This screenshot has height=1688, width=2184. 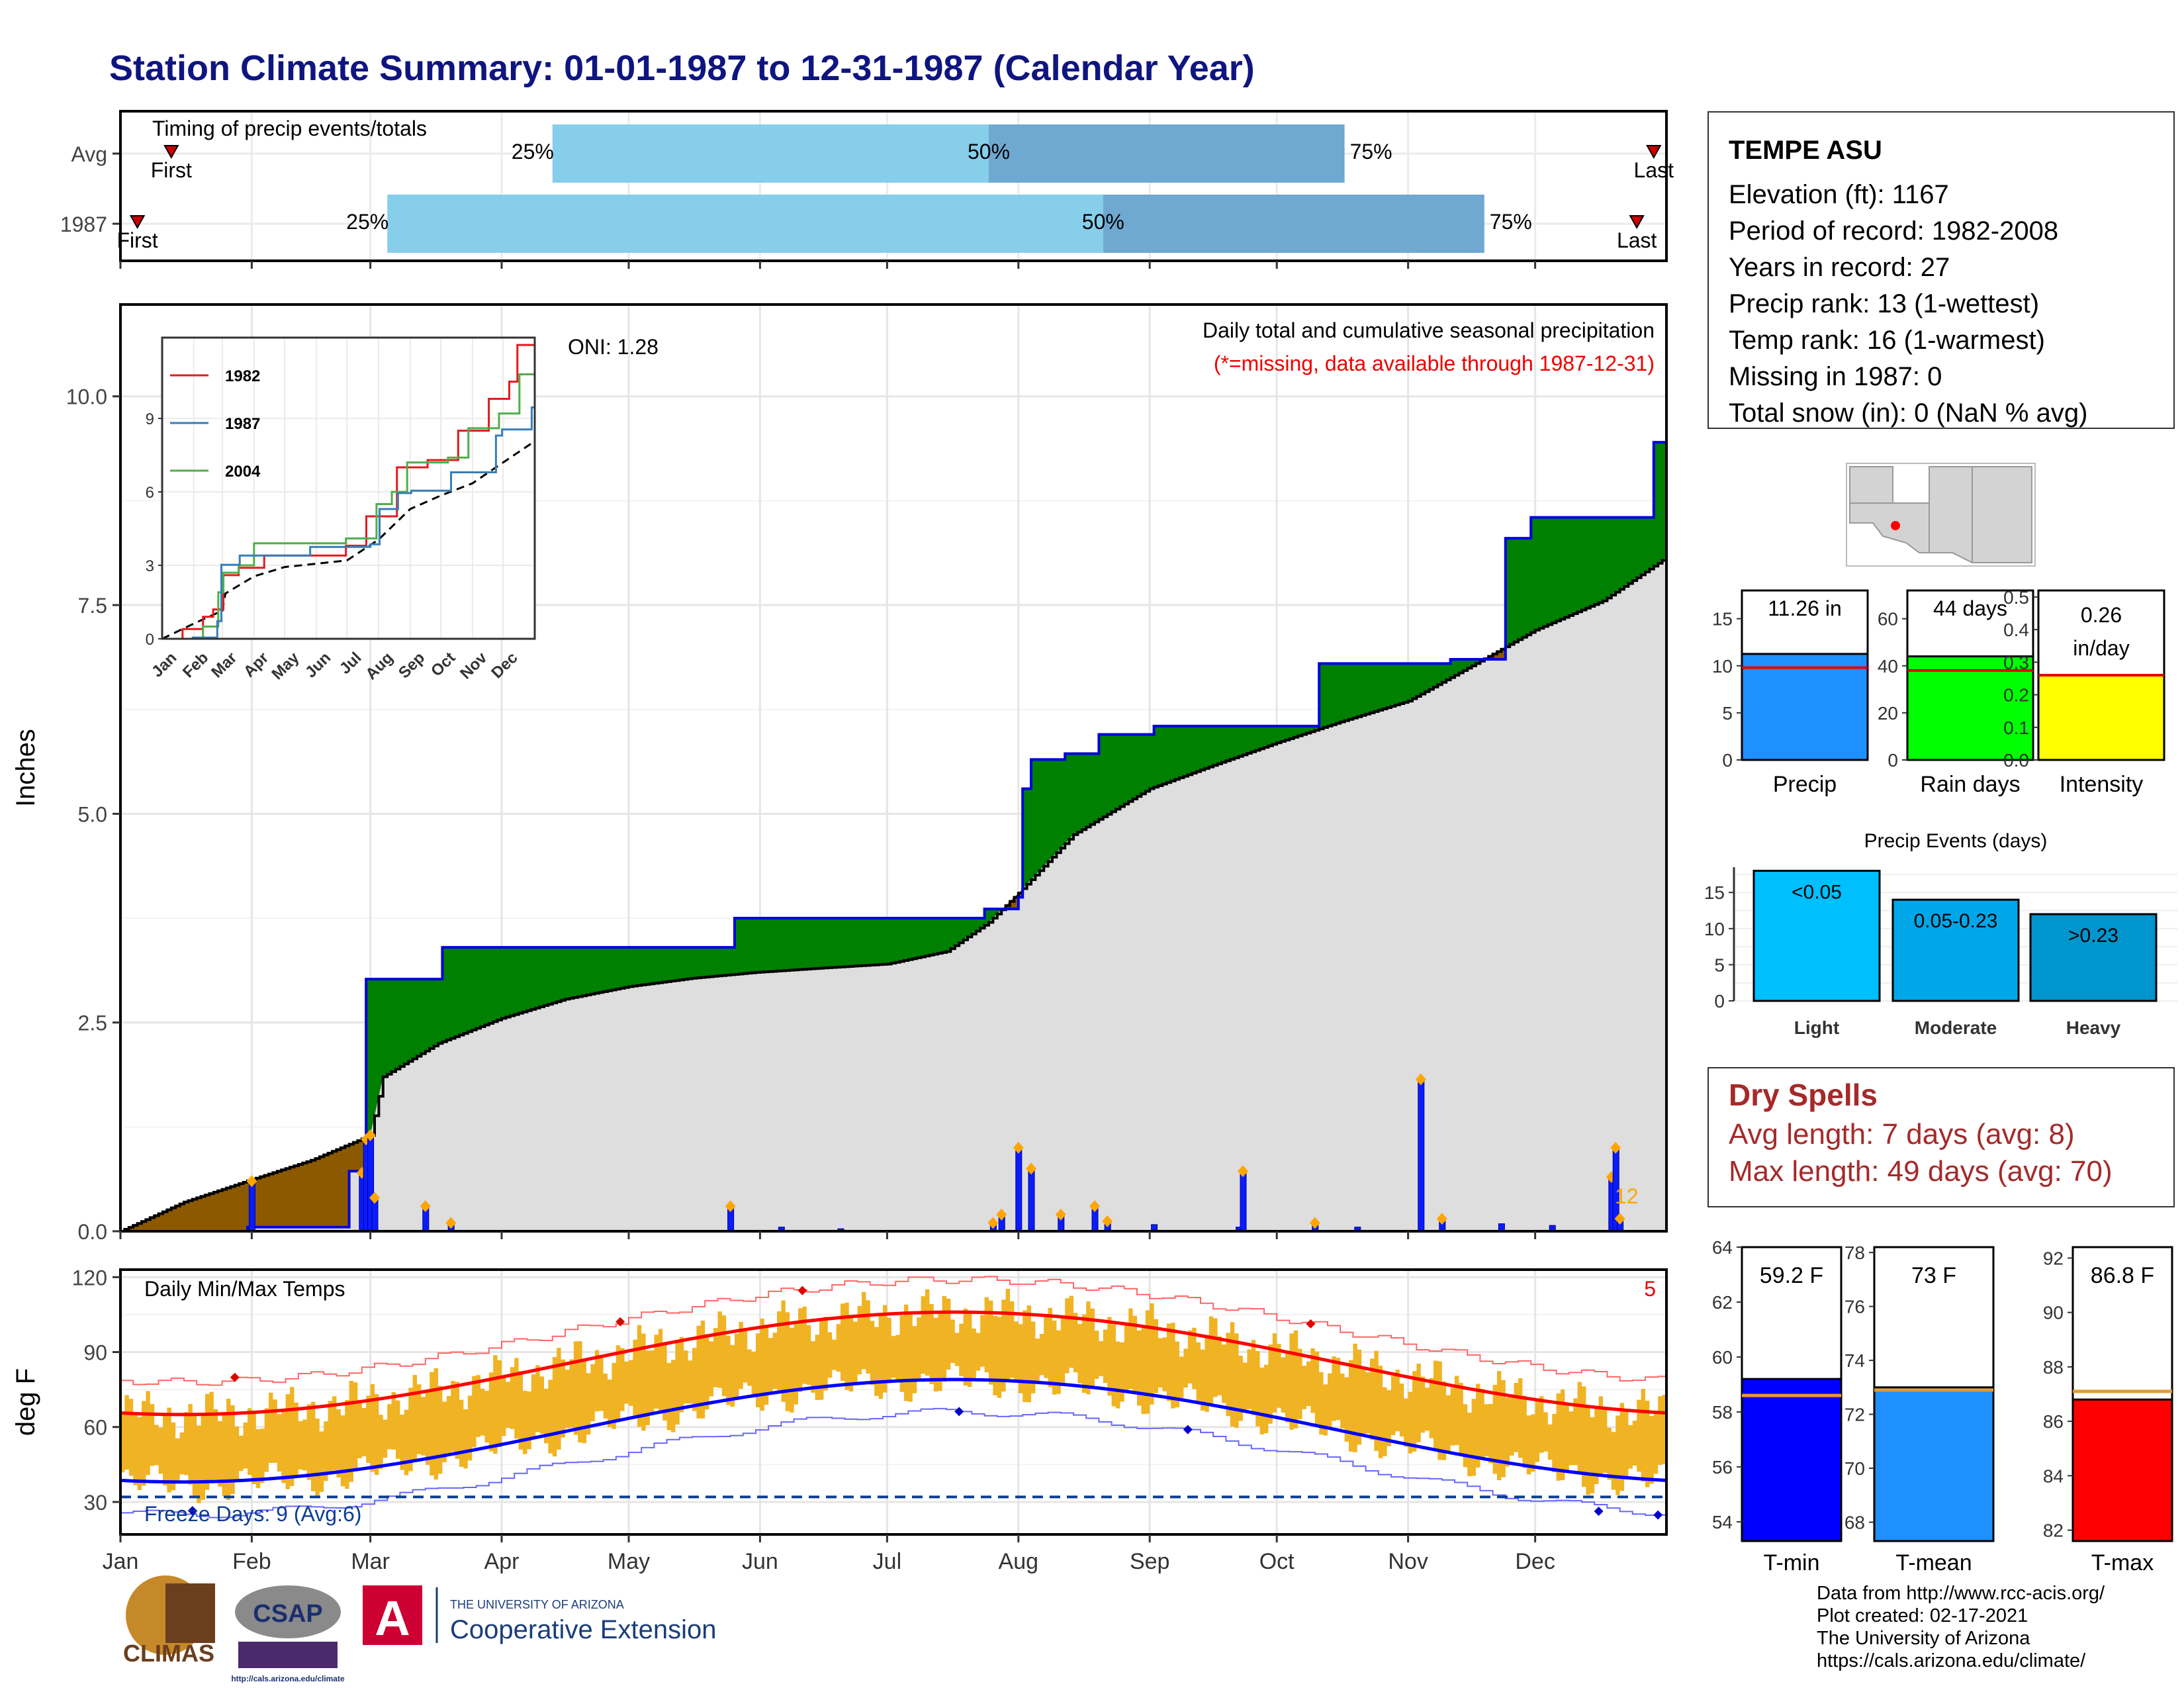 What do you see at coordinates (1854, 1253) in the screenshot?
I see `temp-y-tick-label: 78` at bounding box center [1854, 1253].